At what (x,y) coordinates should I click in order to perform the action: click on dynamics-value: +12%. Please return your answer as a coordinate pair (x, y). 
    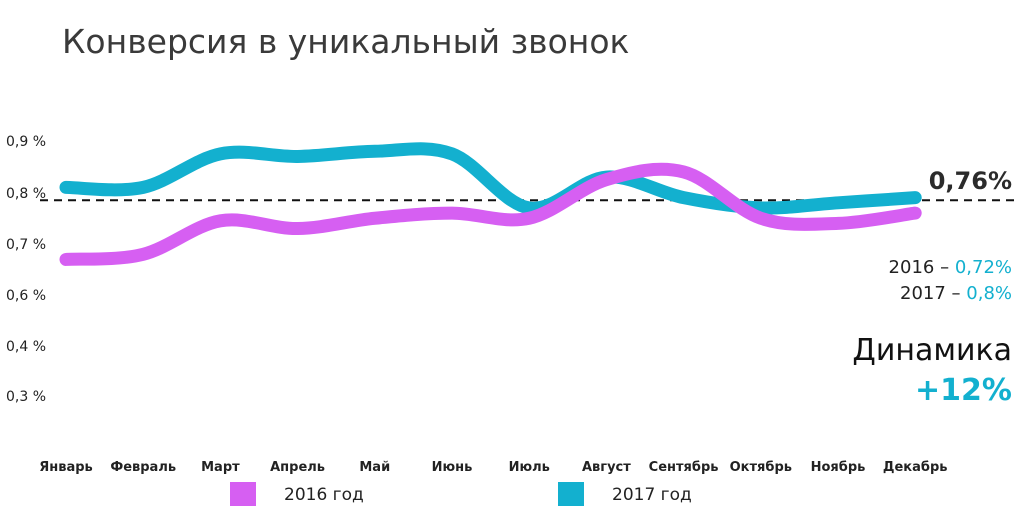
    Looking at the image, I should click on (963, 390).